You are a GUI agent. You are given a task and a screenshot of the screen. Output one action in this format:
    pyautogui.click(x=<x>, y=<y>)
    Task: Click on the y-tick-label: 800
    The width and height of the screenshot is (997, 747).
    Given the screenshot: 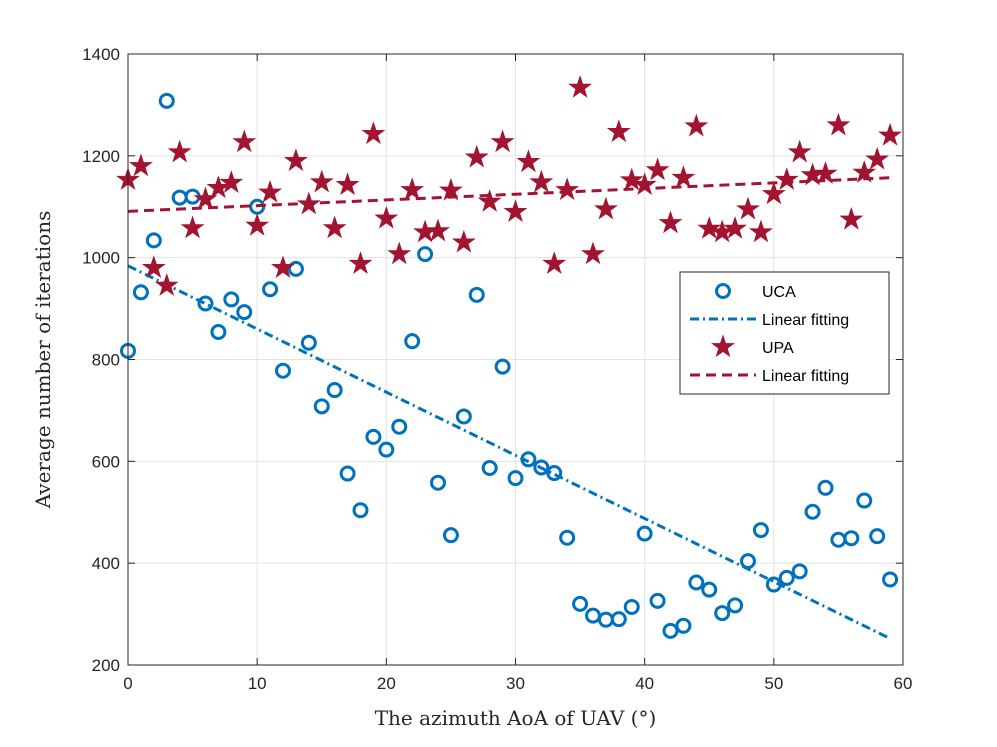 What is the action you would take?
    pyautogui.click(x=106, y=360)
    